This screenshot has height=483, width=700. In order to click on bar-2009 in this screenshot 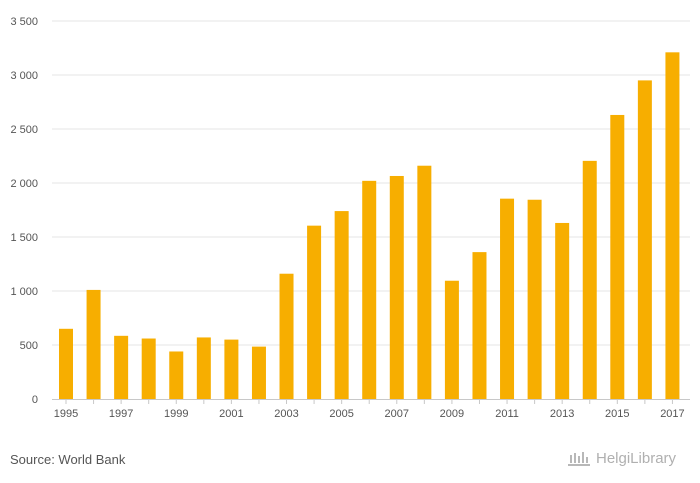, I will do `click(451, 339)`.